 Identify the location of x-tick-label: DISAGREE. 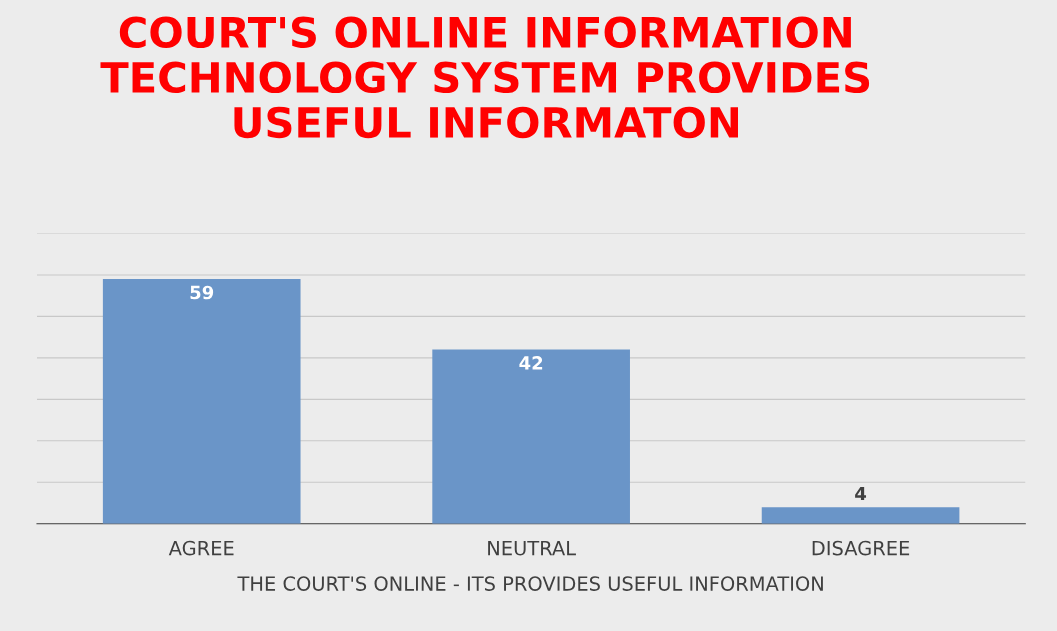
(861, 548).